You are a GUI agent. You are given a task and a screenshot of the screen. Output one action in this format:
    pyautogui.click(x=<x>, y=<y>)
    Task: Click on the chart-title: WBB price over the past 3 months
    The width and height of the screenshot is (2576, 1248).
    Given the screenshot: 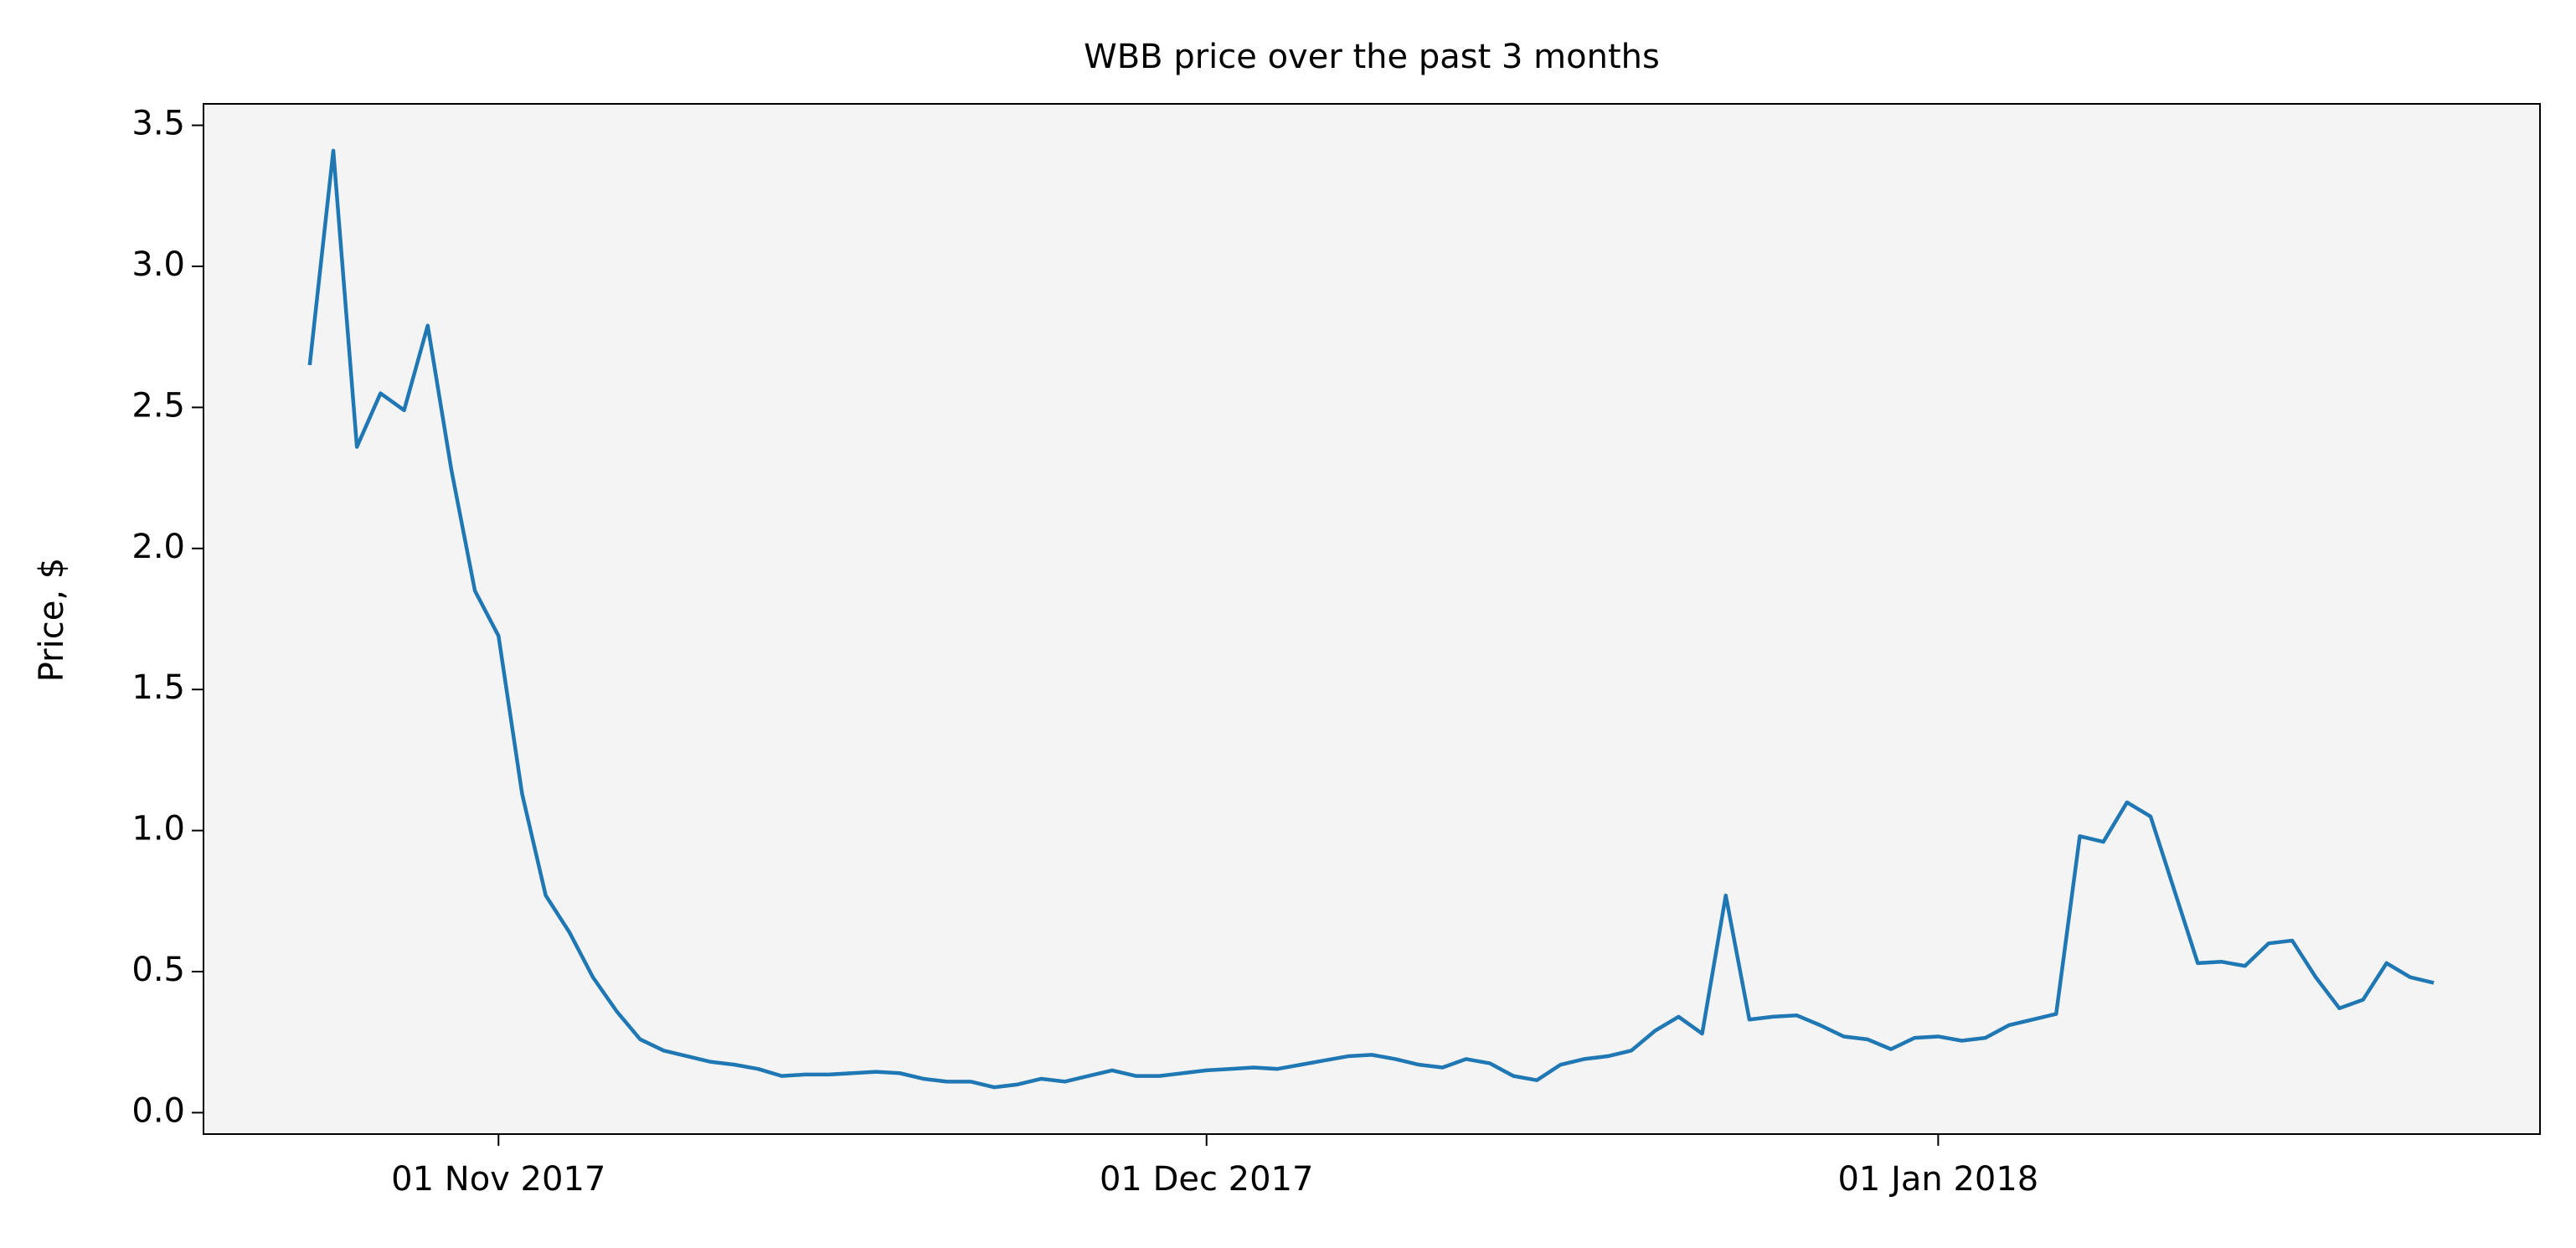 What is the action you would take?
    pyautogui.click(x=1372, y=57)
    